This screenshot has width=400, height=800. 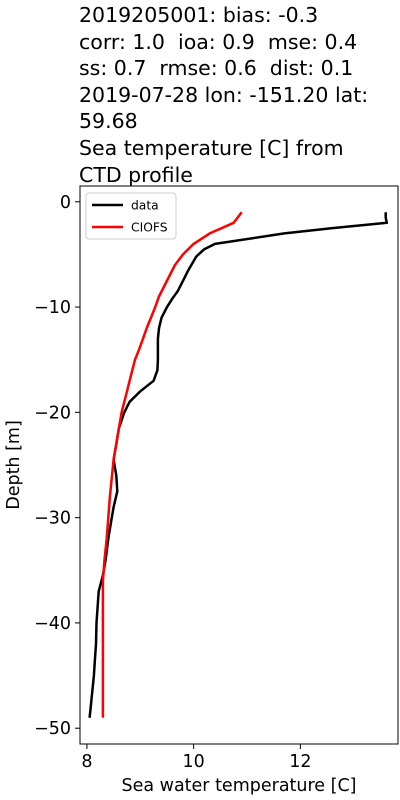 I want to click on legend-label-data: data, so click(x=145, y=206).